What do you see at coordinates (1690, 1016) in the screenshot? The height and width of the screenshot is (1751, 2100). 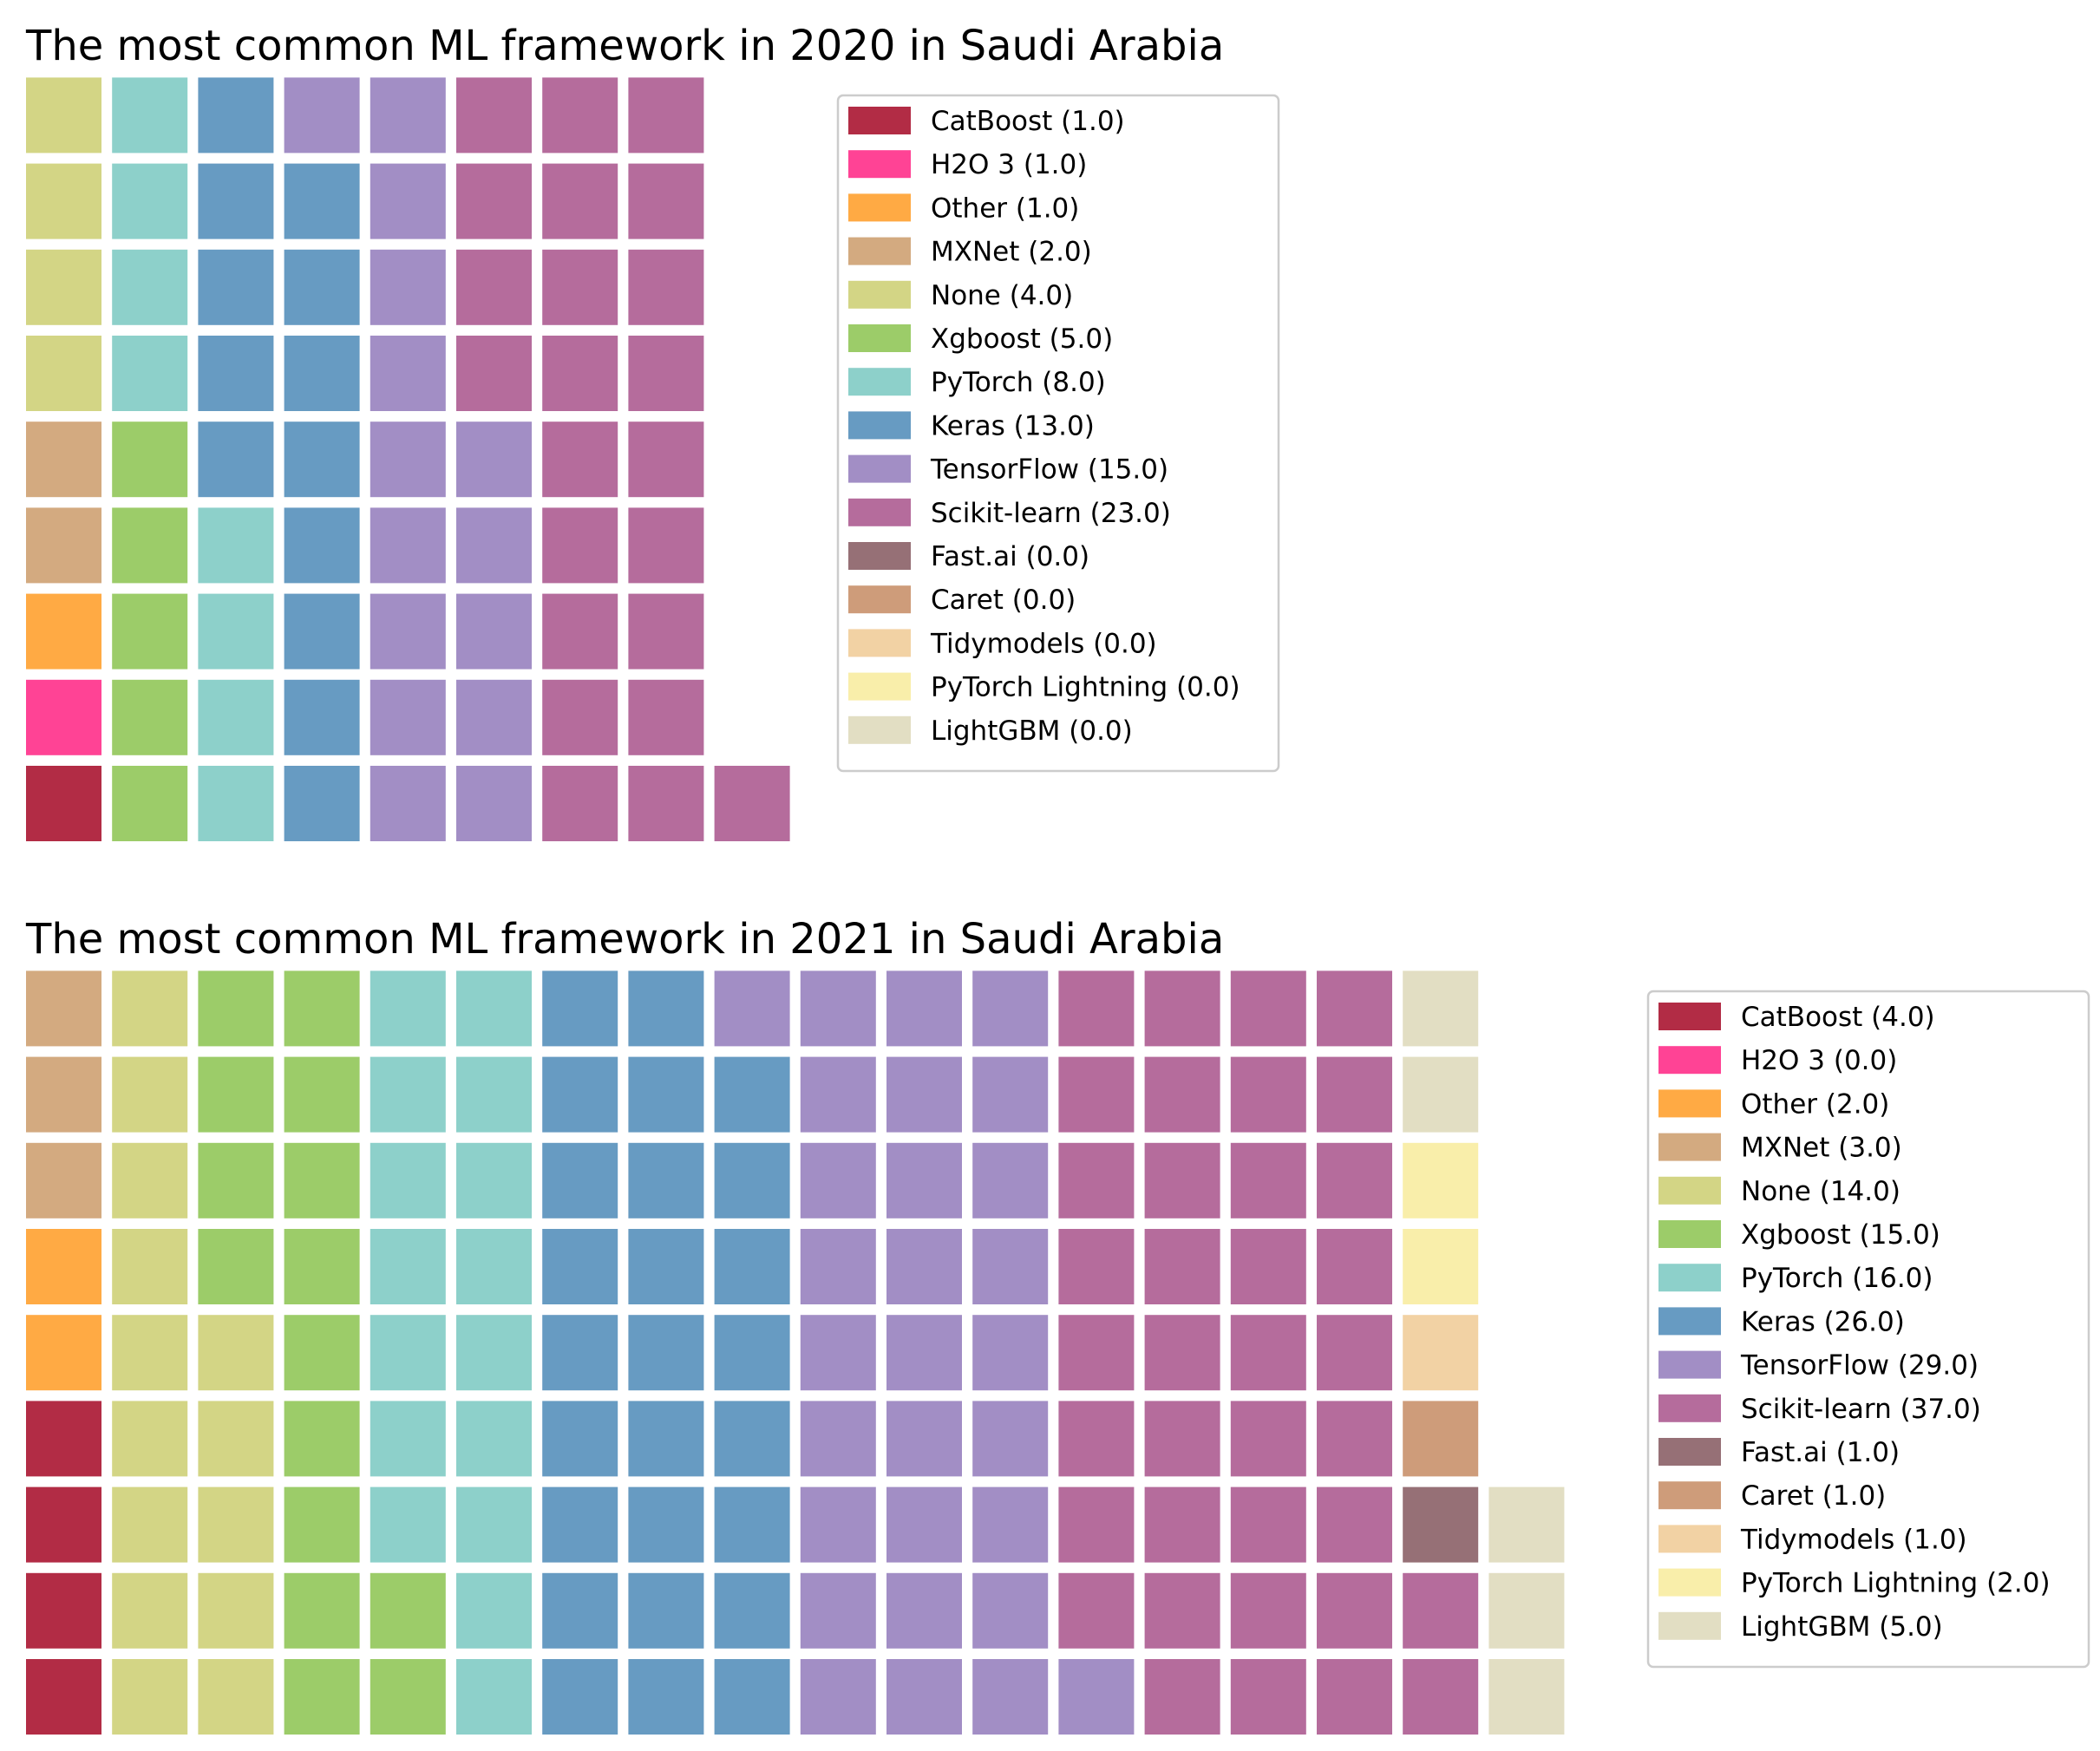 I see `legend-swatch-catboost` at bounding box center [1690, 1016].